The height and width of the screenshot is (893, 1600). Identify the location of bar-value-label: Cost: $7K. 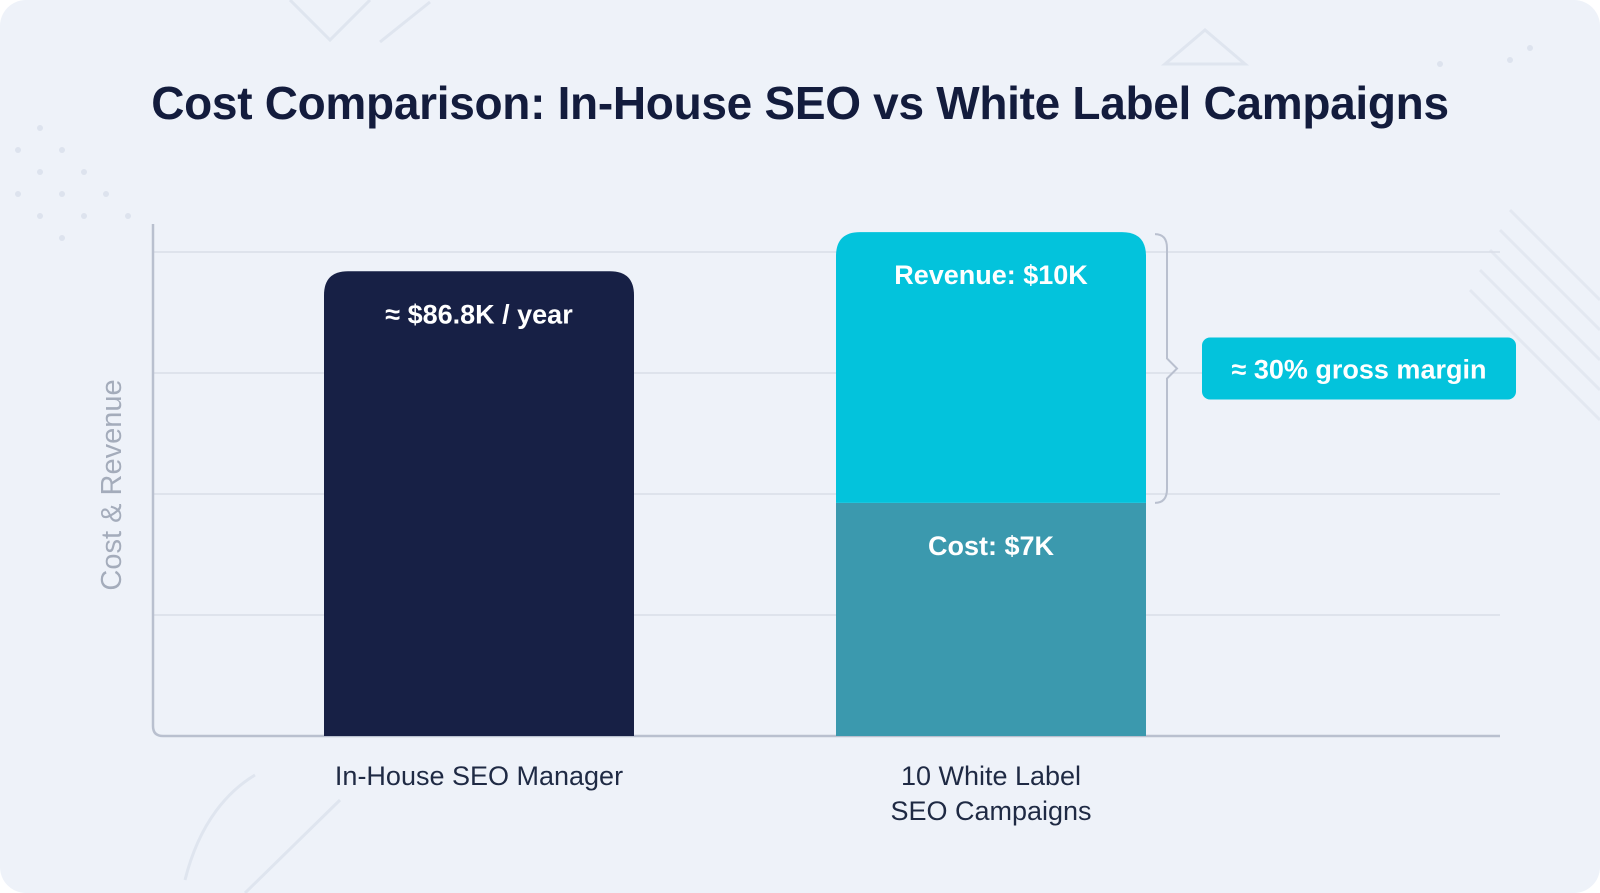
(991, 546).